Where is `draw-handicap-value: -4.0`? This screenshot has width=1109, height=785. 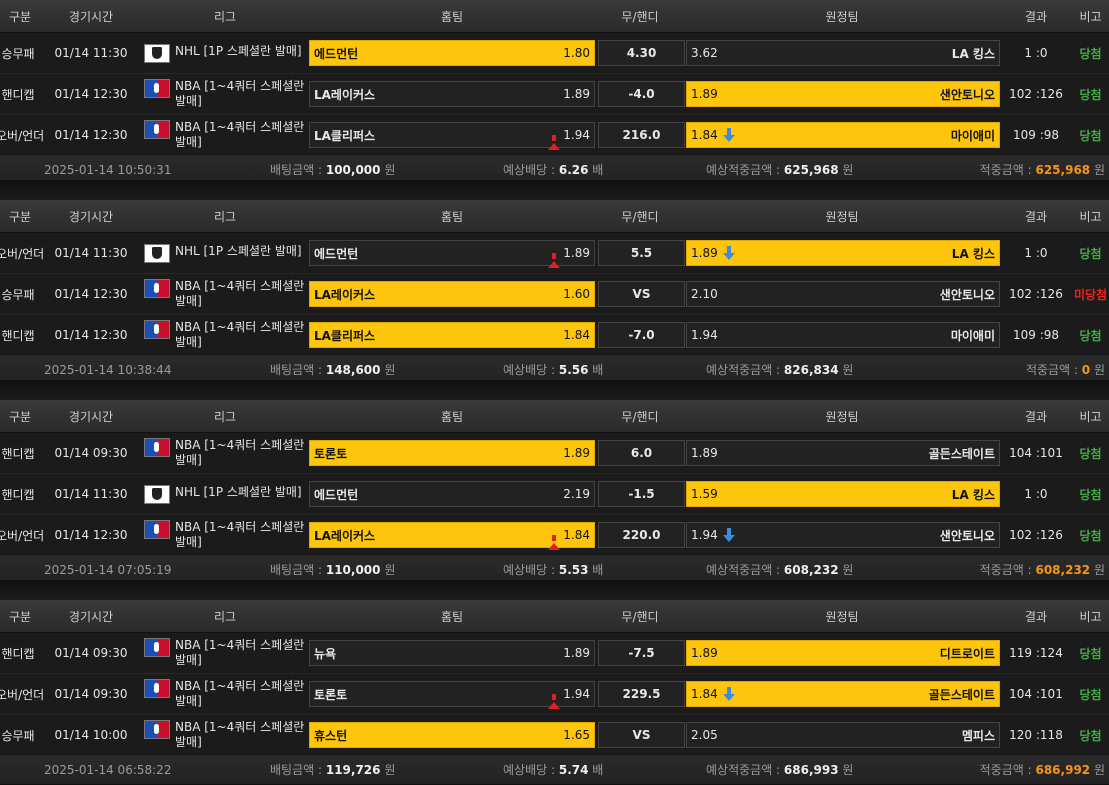 draw-handicap-value: -4.0 is located at coordinates (641, 94).